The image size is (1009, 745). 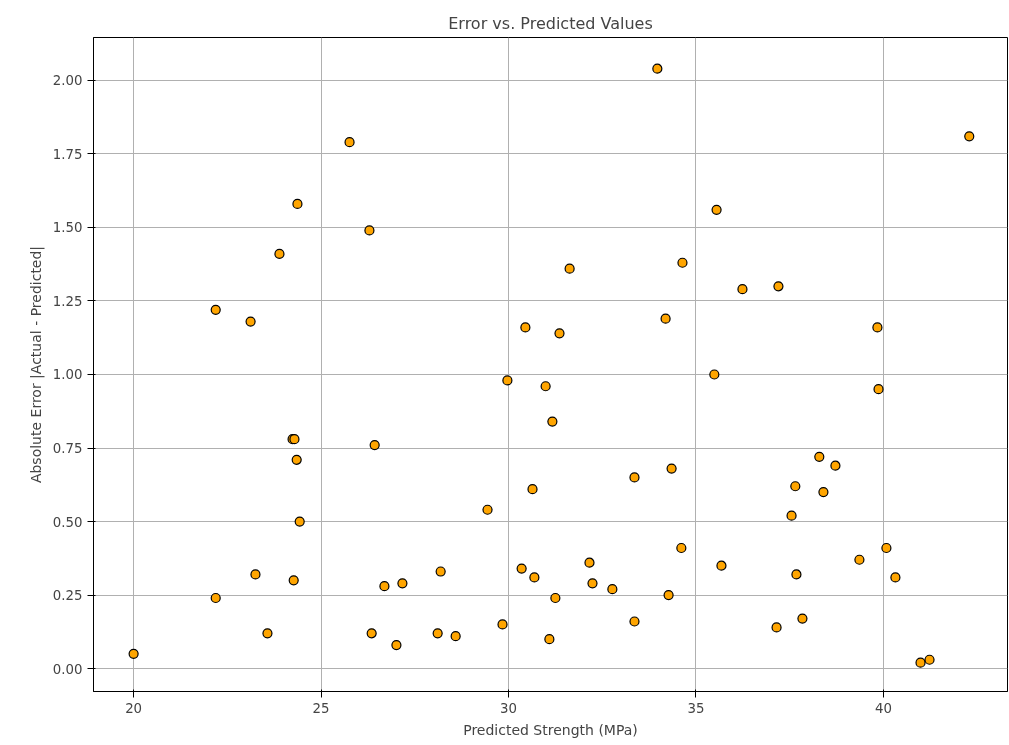 I want to click on x-tick-label: 35, so click(x=696, y=708).